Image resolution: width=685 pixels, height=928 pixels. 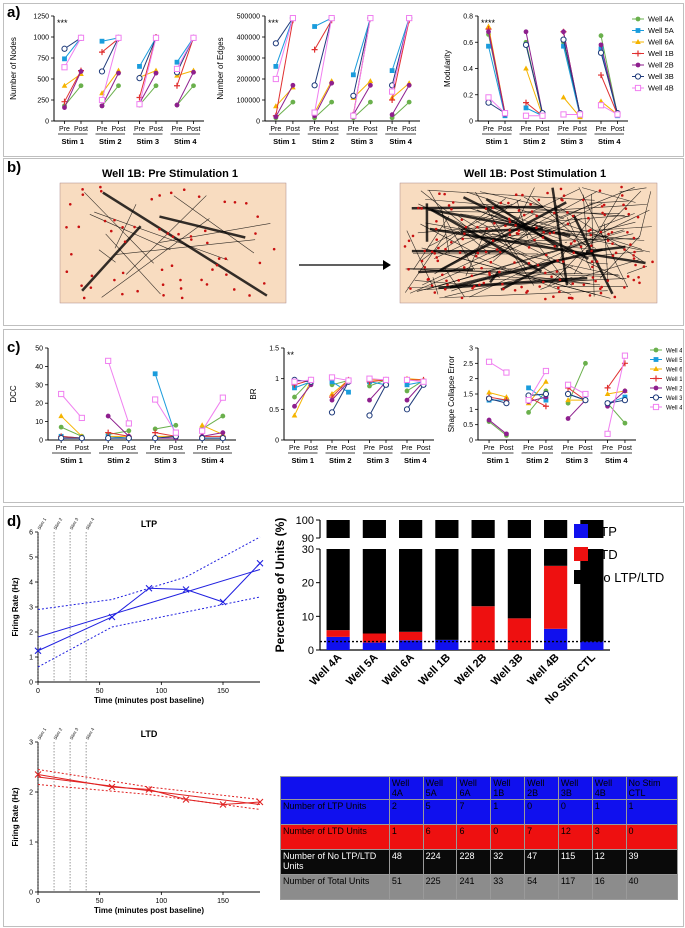 What do you see at coordinates (185, 141) in the screenshot?
I see `stim-group-label: Stim 4` at bounding box center [185, 141].